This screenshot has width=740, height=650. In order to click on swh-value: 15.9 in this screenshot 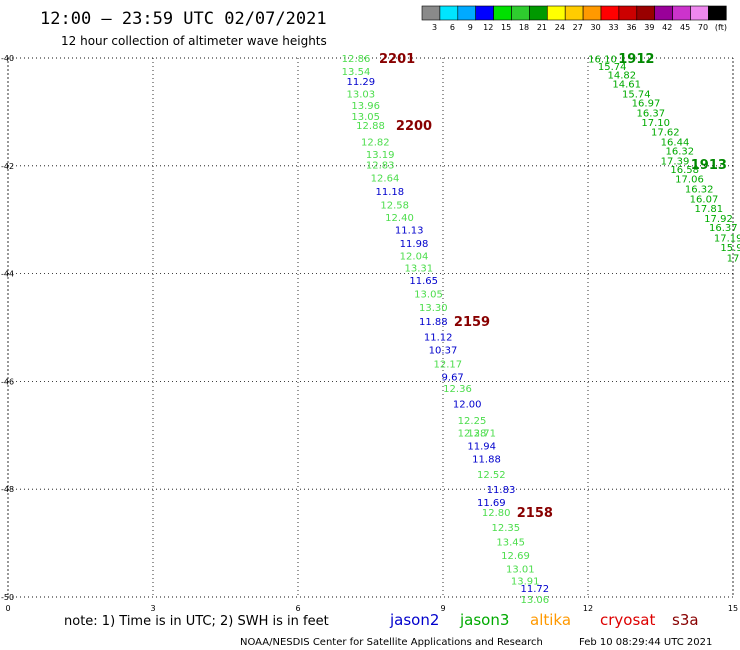, I will do `click(730, 248)`.